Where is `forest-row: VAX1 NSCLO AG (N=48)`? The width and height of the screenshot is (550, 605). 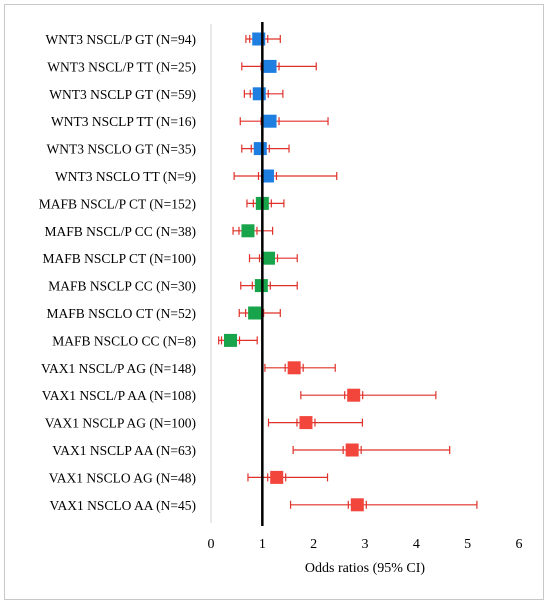 forest-row: VAX1 NSCLO AG (N=48) is located at coordinates (189, 477).